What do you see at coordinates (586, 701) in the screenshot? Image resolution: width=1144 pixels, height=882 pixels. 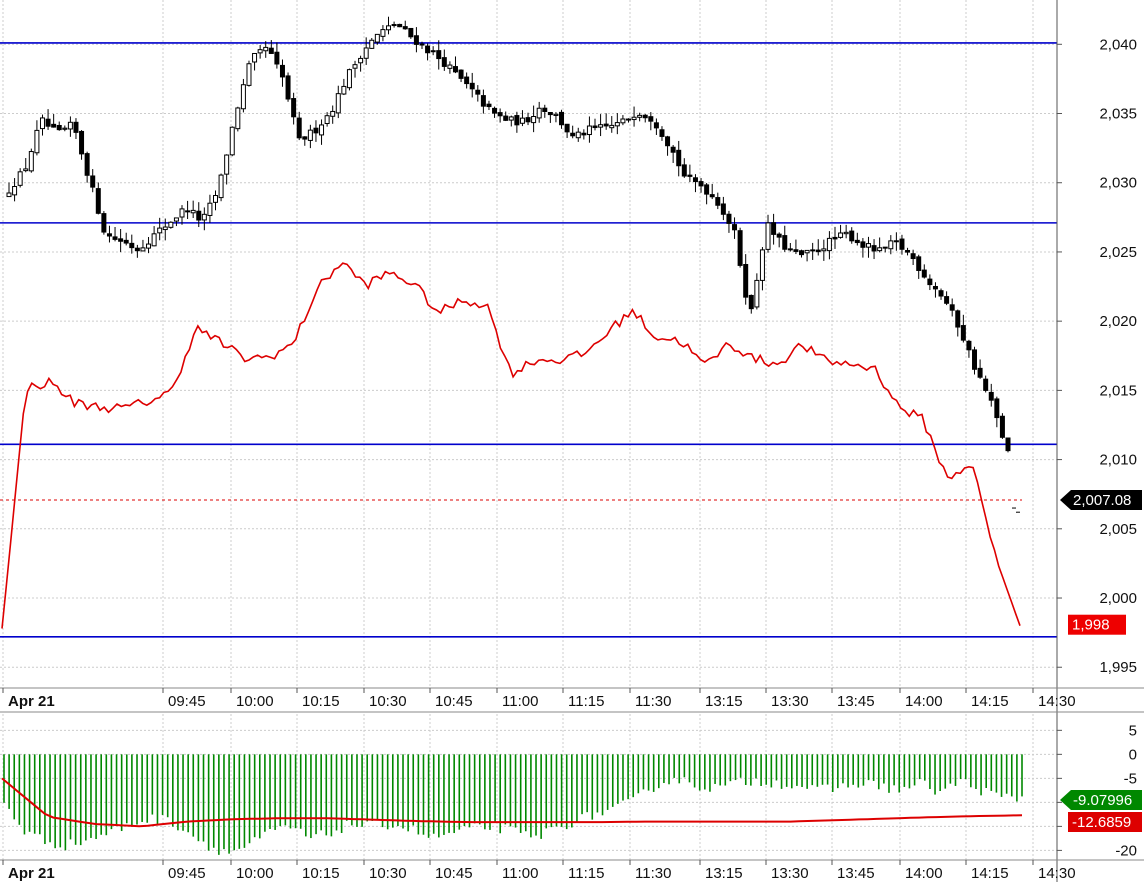 I see `x-axis-price-tick-label: 11:15` at bounding box center [586, 701].